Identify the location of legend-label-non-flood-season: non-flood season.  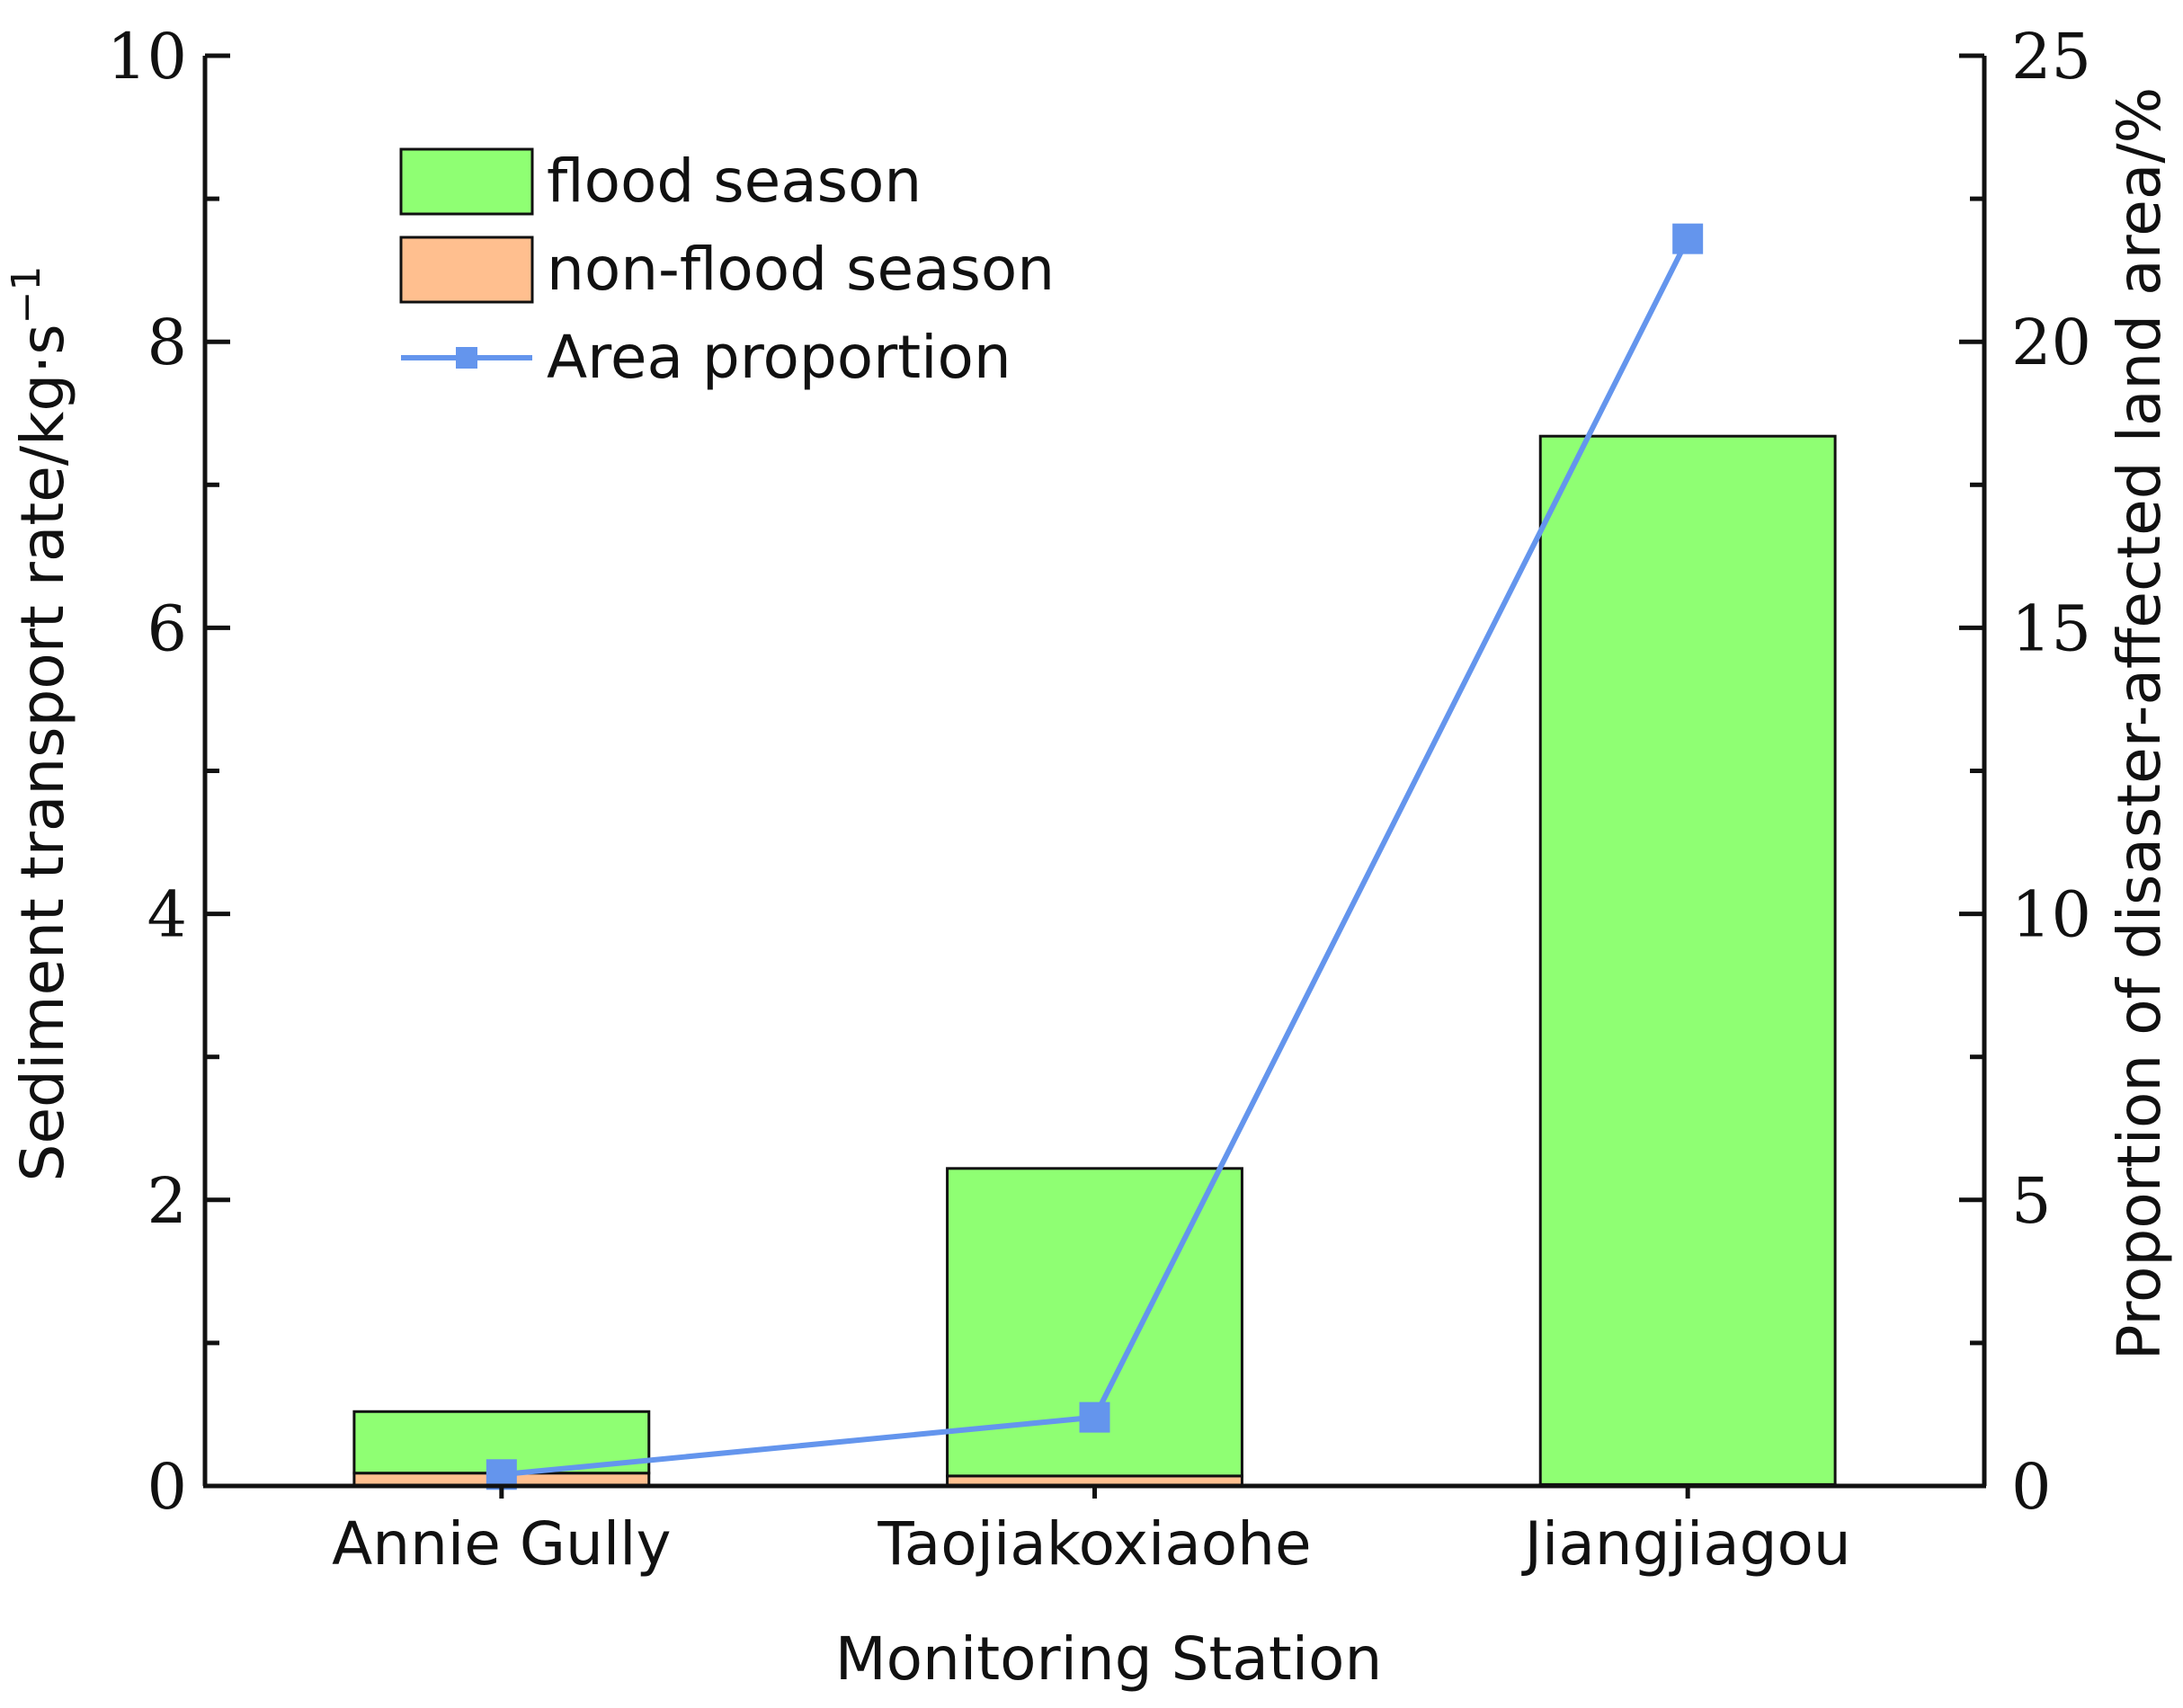
(801, 269).